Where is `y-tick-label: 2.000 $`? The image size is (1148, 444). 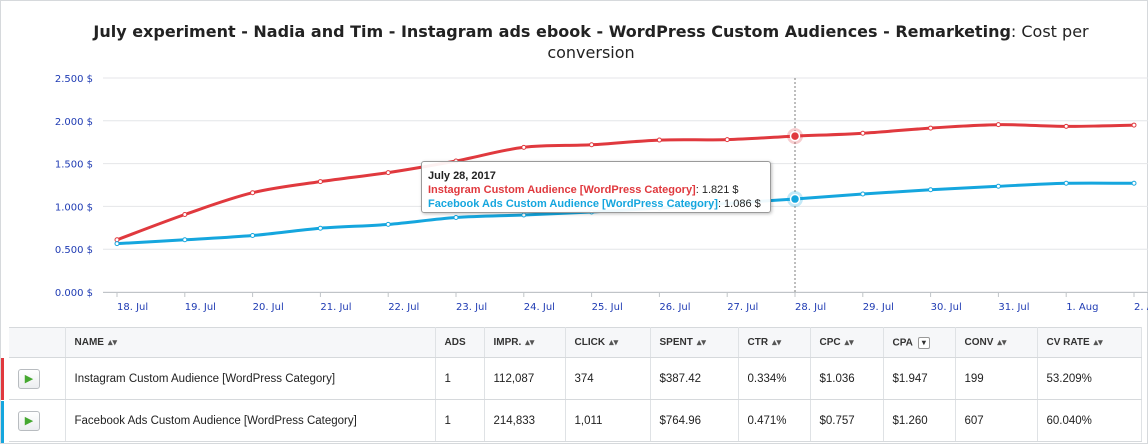
y-tick-label: 2.000 $ is located at coordinates (74, 122).